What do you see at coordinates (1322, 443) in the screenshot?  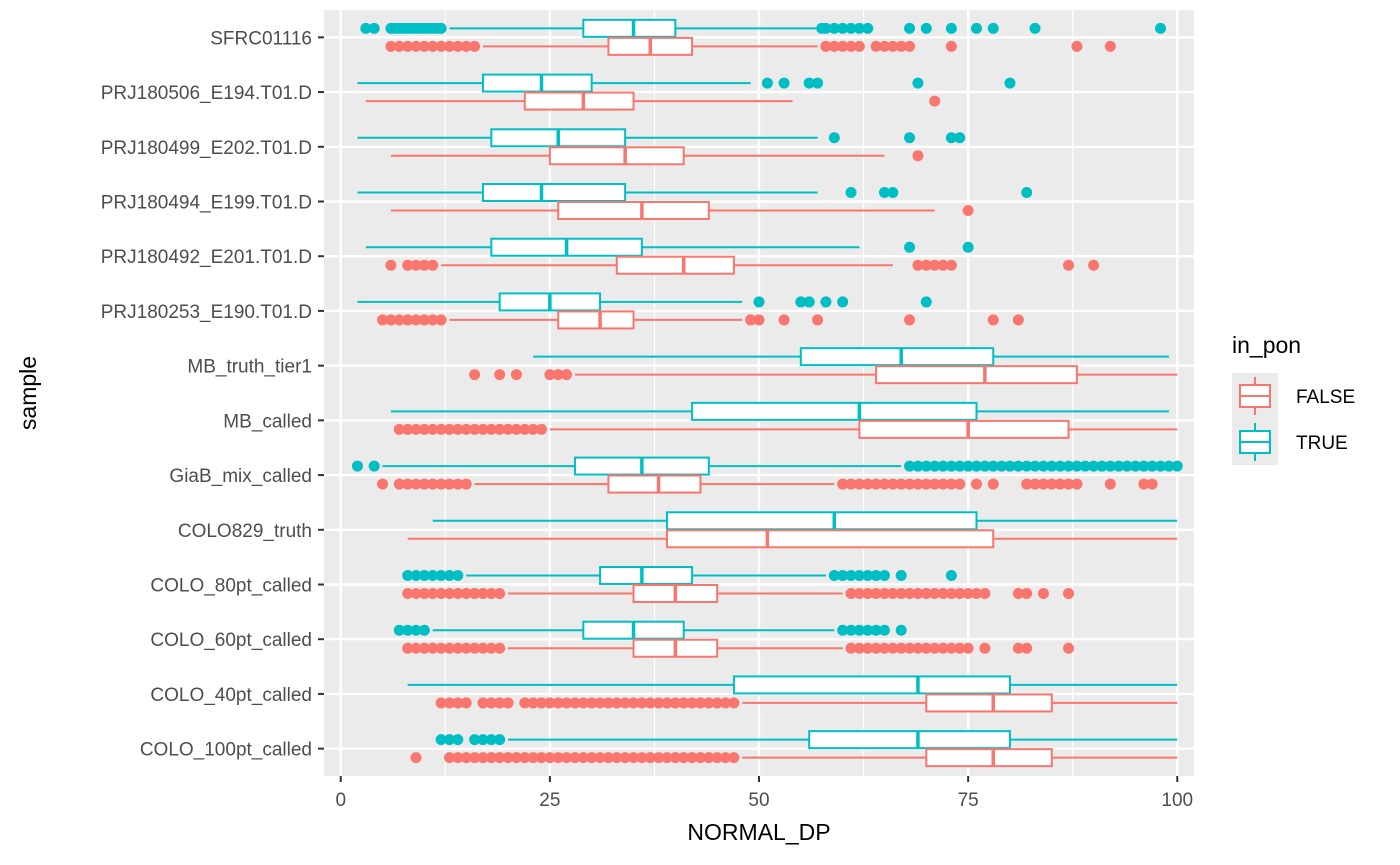 I see `legend-label: TRUE` at bounding box center [1322, 443].